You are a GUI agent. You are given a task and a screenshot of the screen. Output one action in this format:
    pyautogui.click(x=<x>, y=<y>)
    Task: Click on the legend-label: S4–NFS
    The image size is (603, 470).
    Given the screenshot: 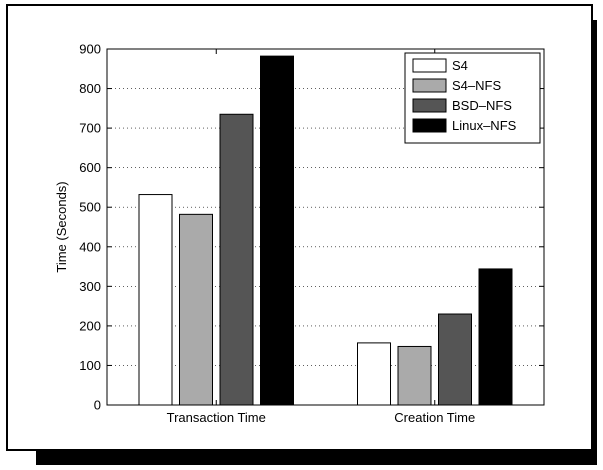 What is the action you would take?
    pyautogui.click(x=476, y=85)
    